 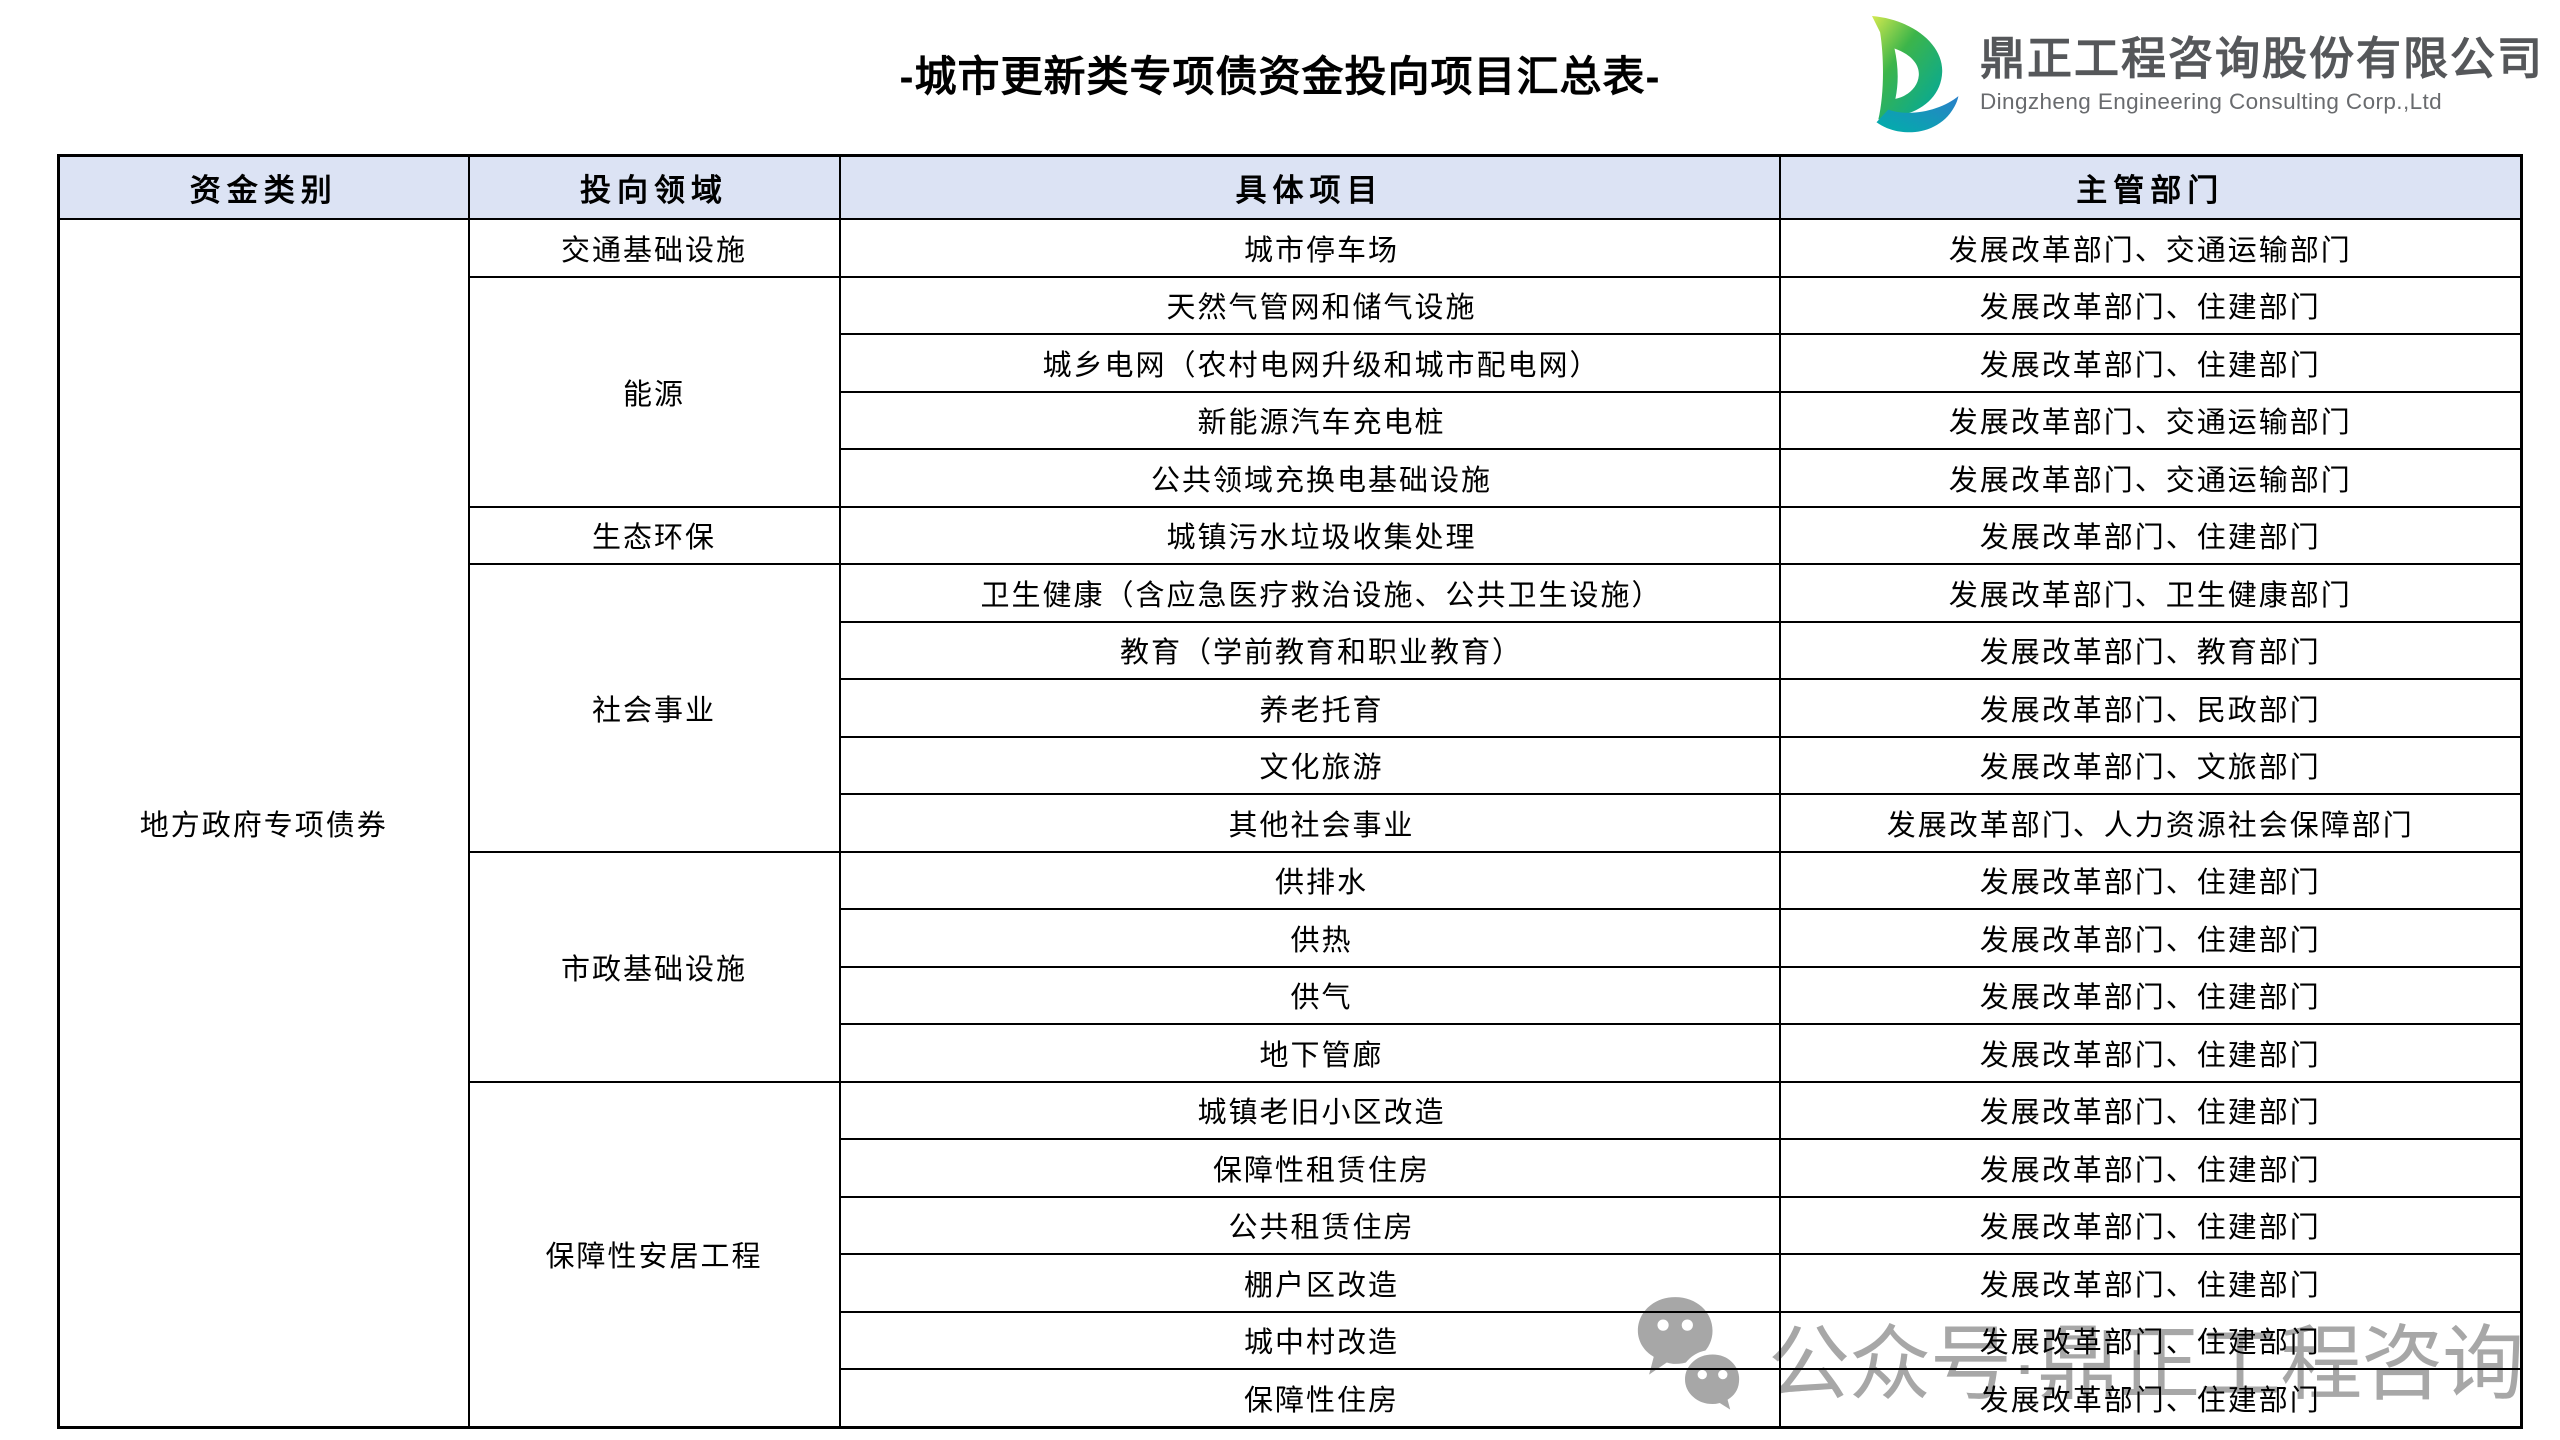 What do you see at coordinates (1309, 1168) in the screenshot?
I see `cell-project: 保障性租赁住房` at bounding box center [1309, 1168].